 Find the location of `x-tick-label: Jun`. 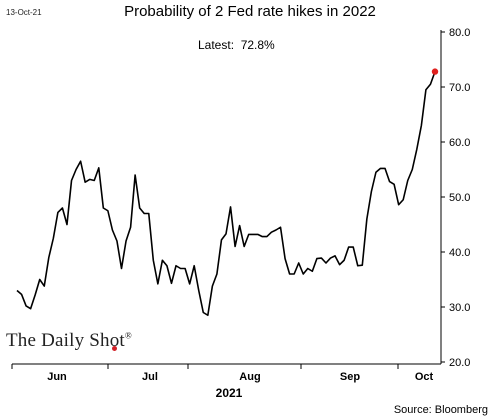

x-tick-label: Jun is located at coordinates (57, 377).